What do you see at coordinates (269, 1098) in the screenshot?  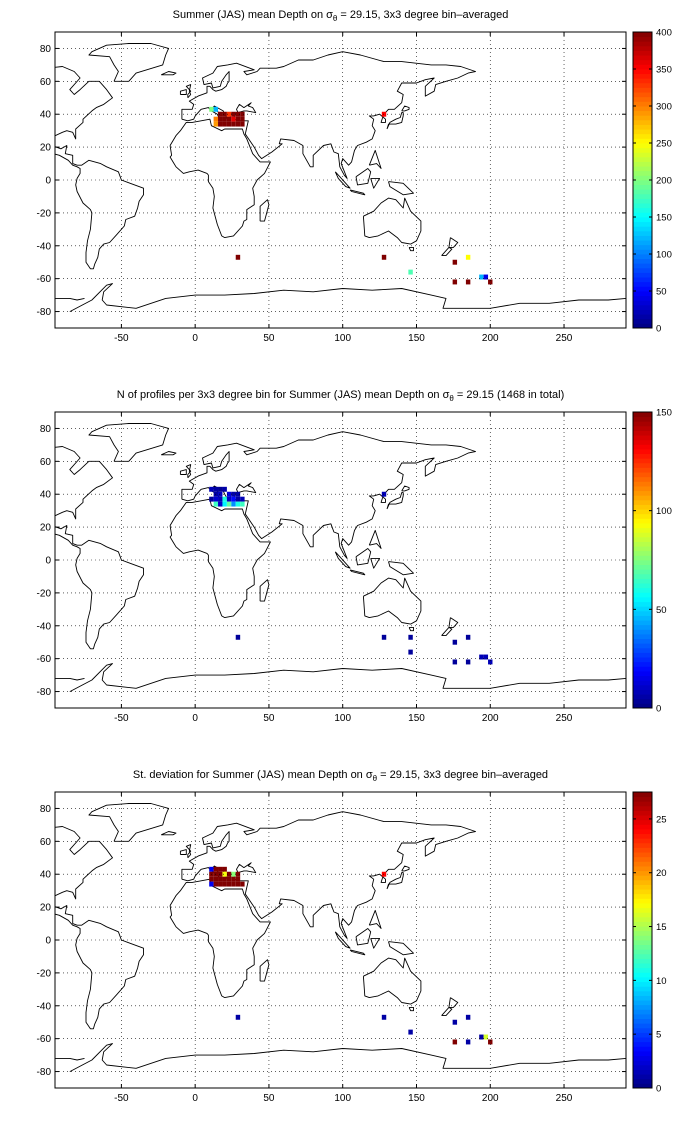 I see `x-tick-label: 50` at bounding box center [269, 1098].